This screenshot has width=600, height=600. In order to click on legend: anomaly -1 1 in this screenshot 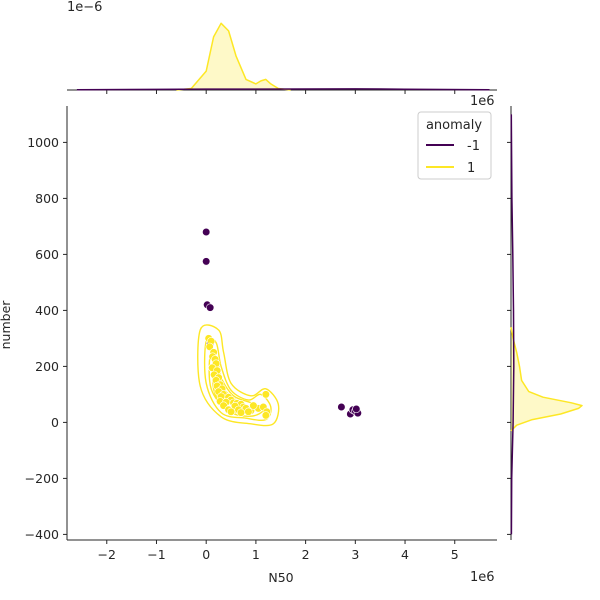, I will do `click(454, 145)`.